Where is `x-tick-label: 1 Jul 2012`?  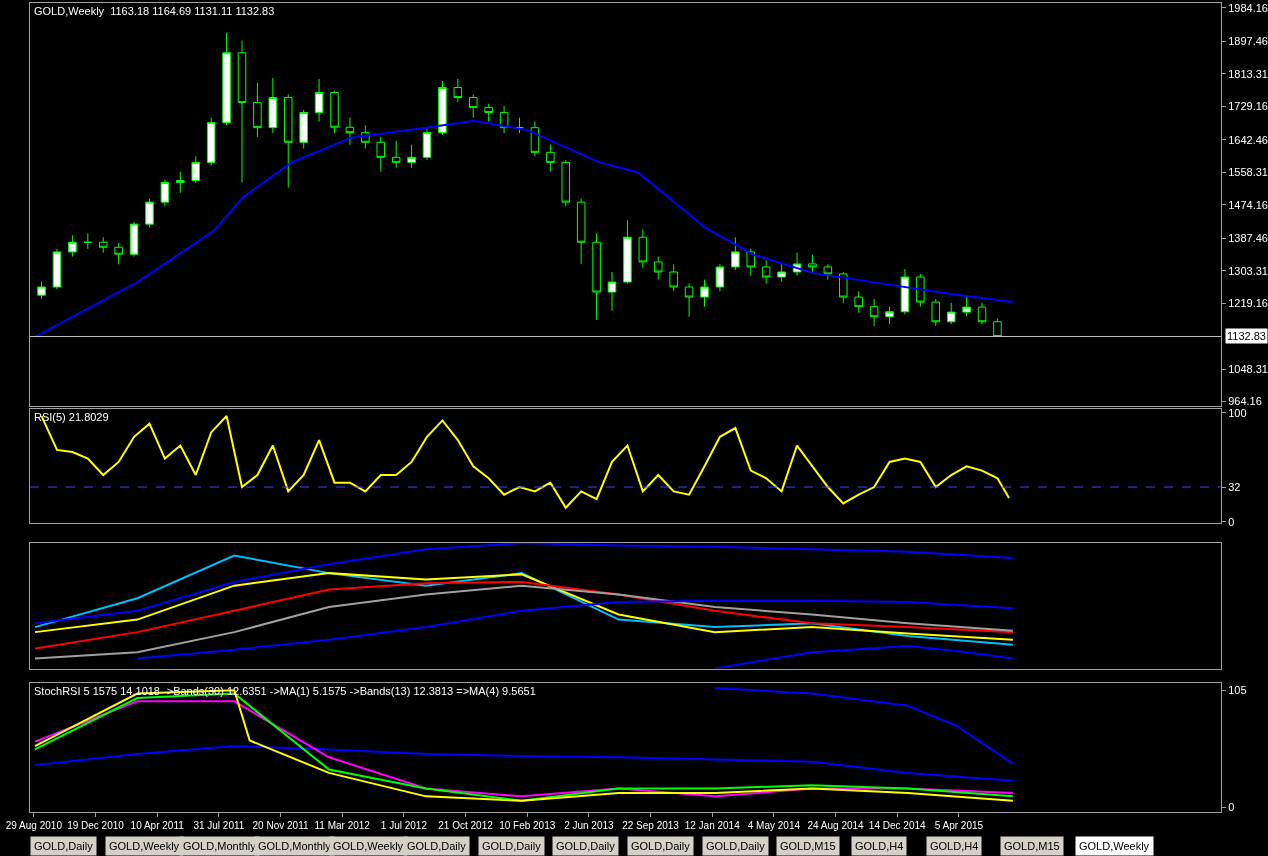 x-tick-label: 1 Jul 2012 is located at coordinates (404, 825).